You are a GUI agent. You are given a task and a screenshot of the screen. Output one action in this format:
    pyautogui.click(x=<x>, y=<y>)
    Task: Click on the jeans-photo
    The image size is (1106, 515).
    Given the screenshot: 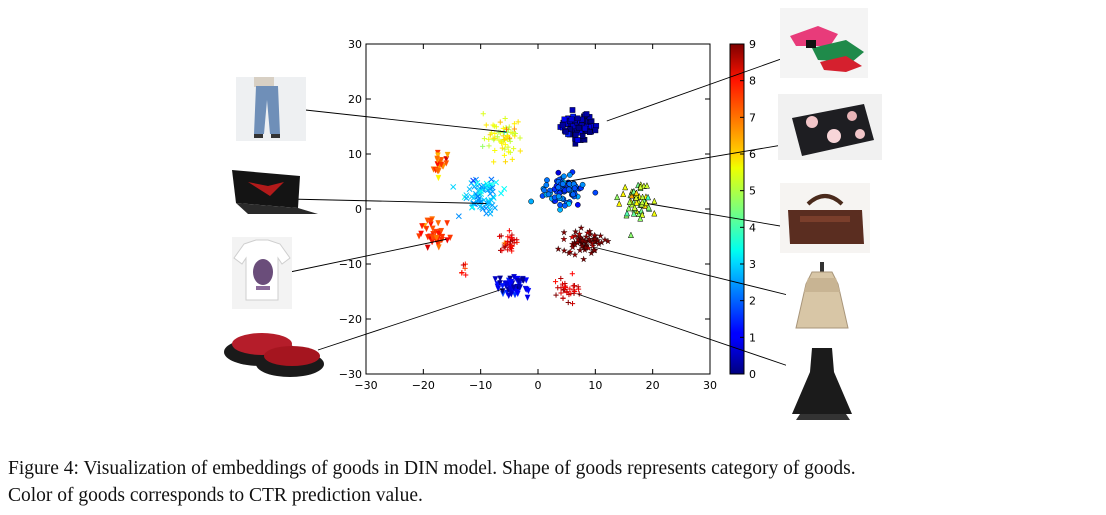 What is the action you would take?
    pyautogui.click(x=271, y=109)
    